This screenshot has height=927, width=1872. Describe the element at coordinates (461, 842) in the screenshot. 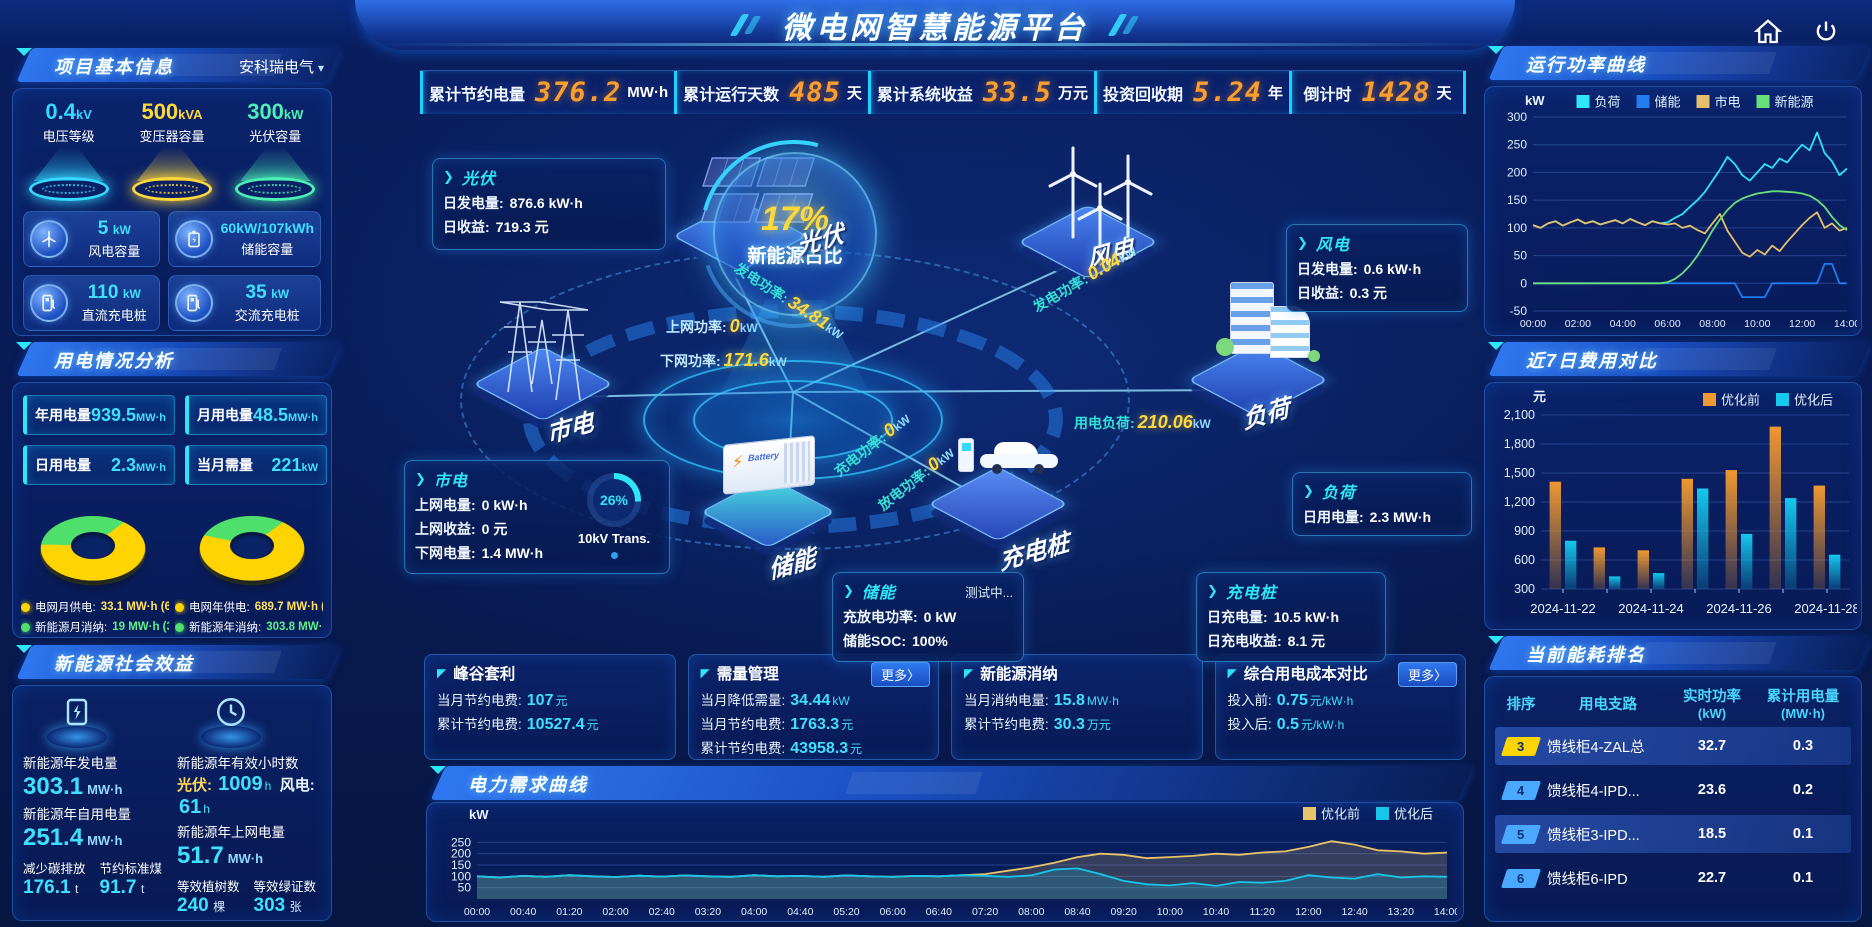

I see `svg-text: 250` at that location.